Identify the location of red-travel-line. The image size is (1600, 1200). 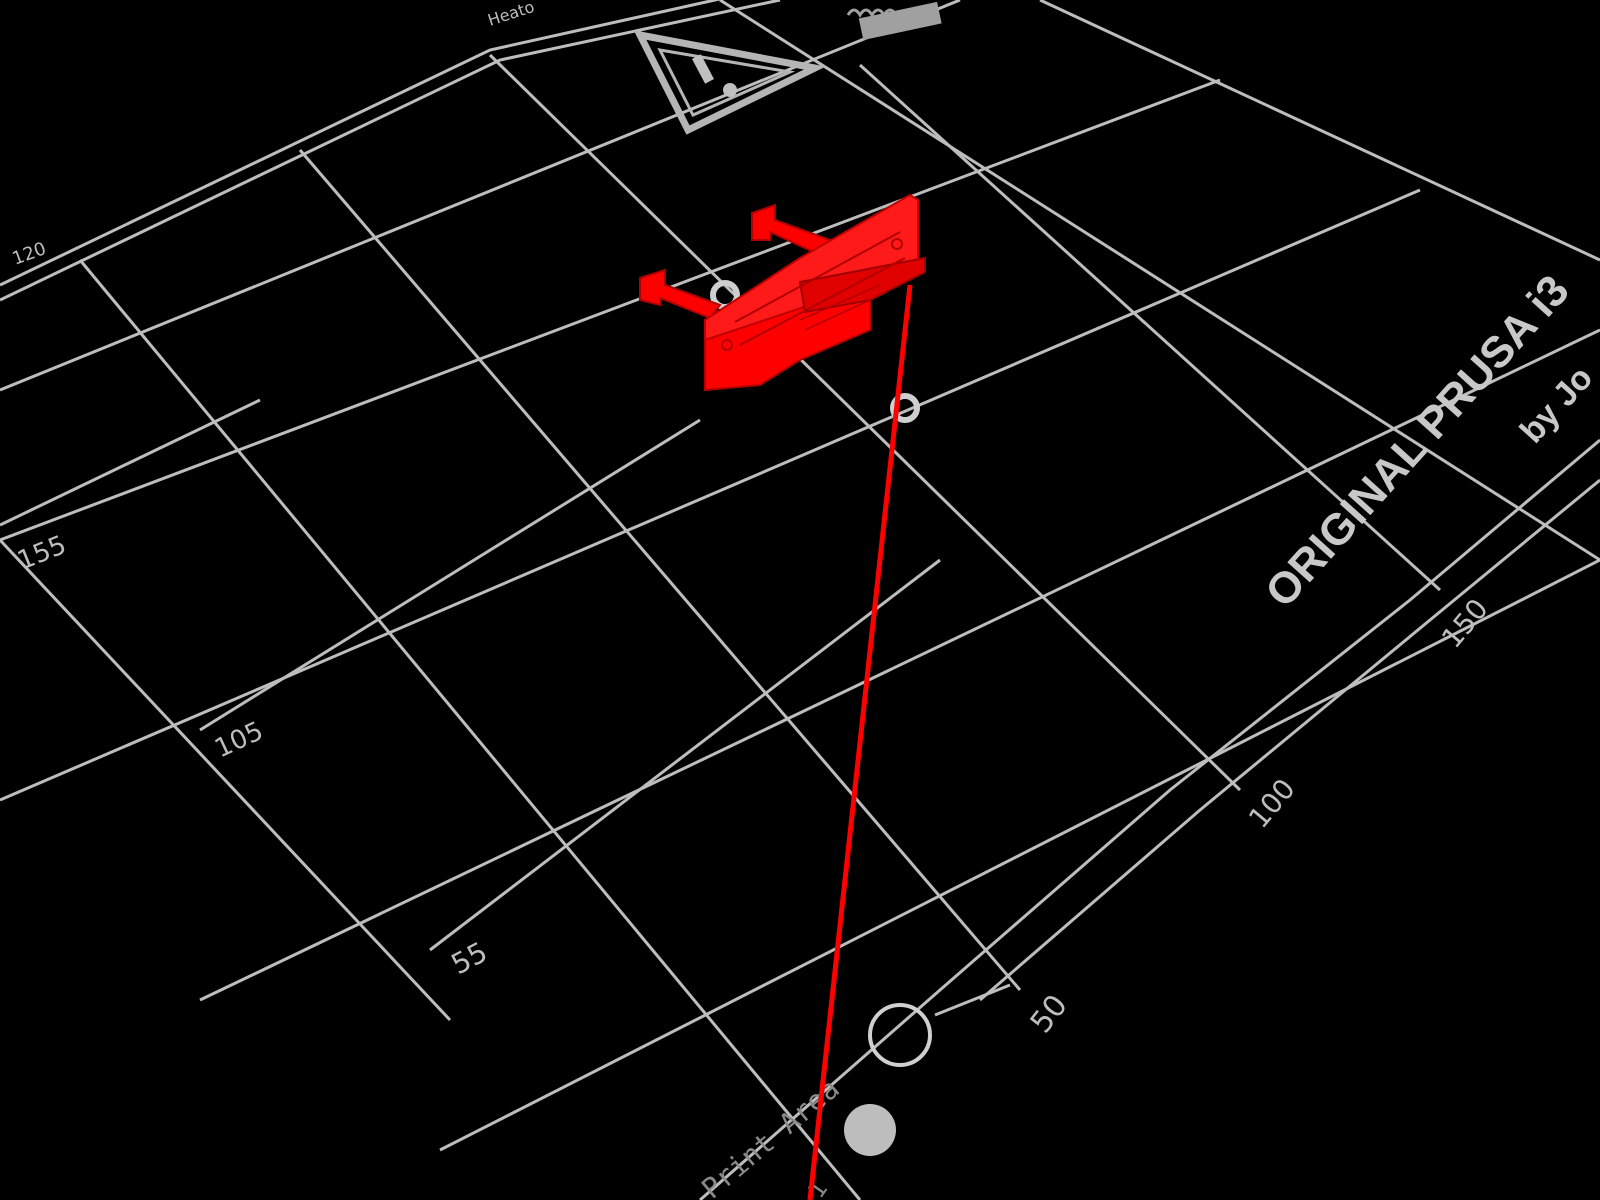
(860, 742).